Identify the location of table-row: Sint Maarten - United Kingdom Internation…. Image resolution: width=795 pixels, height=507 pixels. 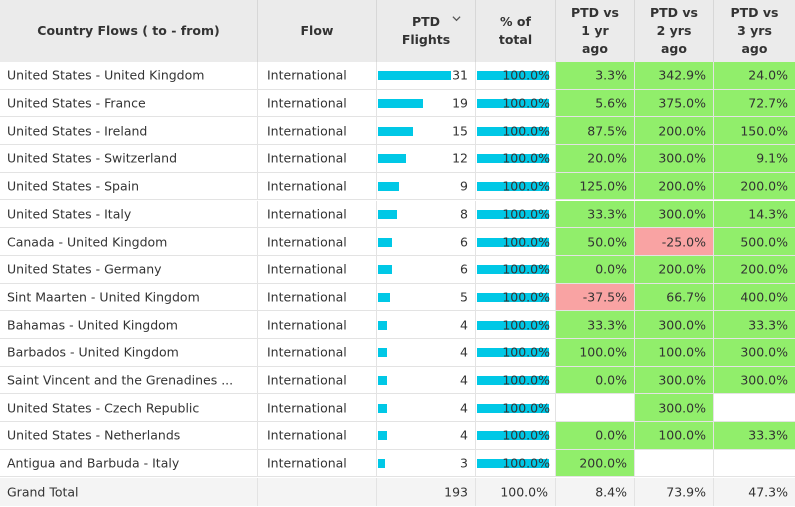
(397, 297).